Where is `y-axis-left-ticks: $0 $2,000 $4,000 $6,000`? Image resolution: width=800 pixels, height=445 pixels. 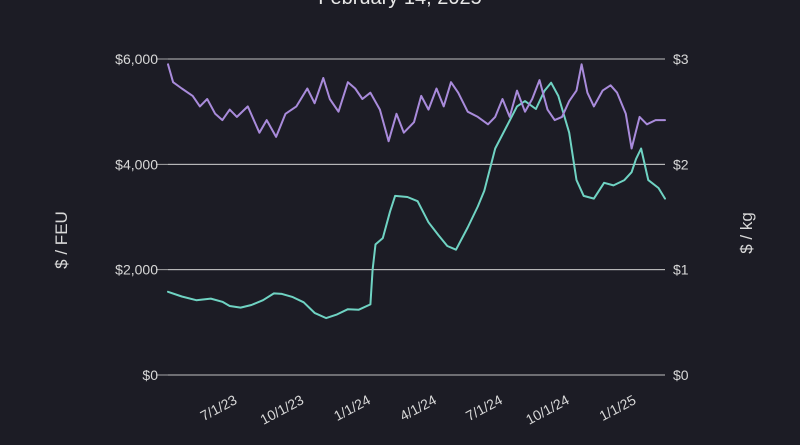
y-axis-left-ticks: $0 $2,000 $4,000 $6,000 is located at coordinates (136, 217).